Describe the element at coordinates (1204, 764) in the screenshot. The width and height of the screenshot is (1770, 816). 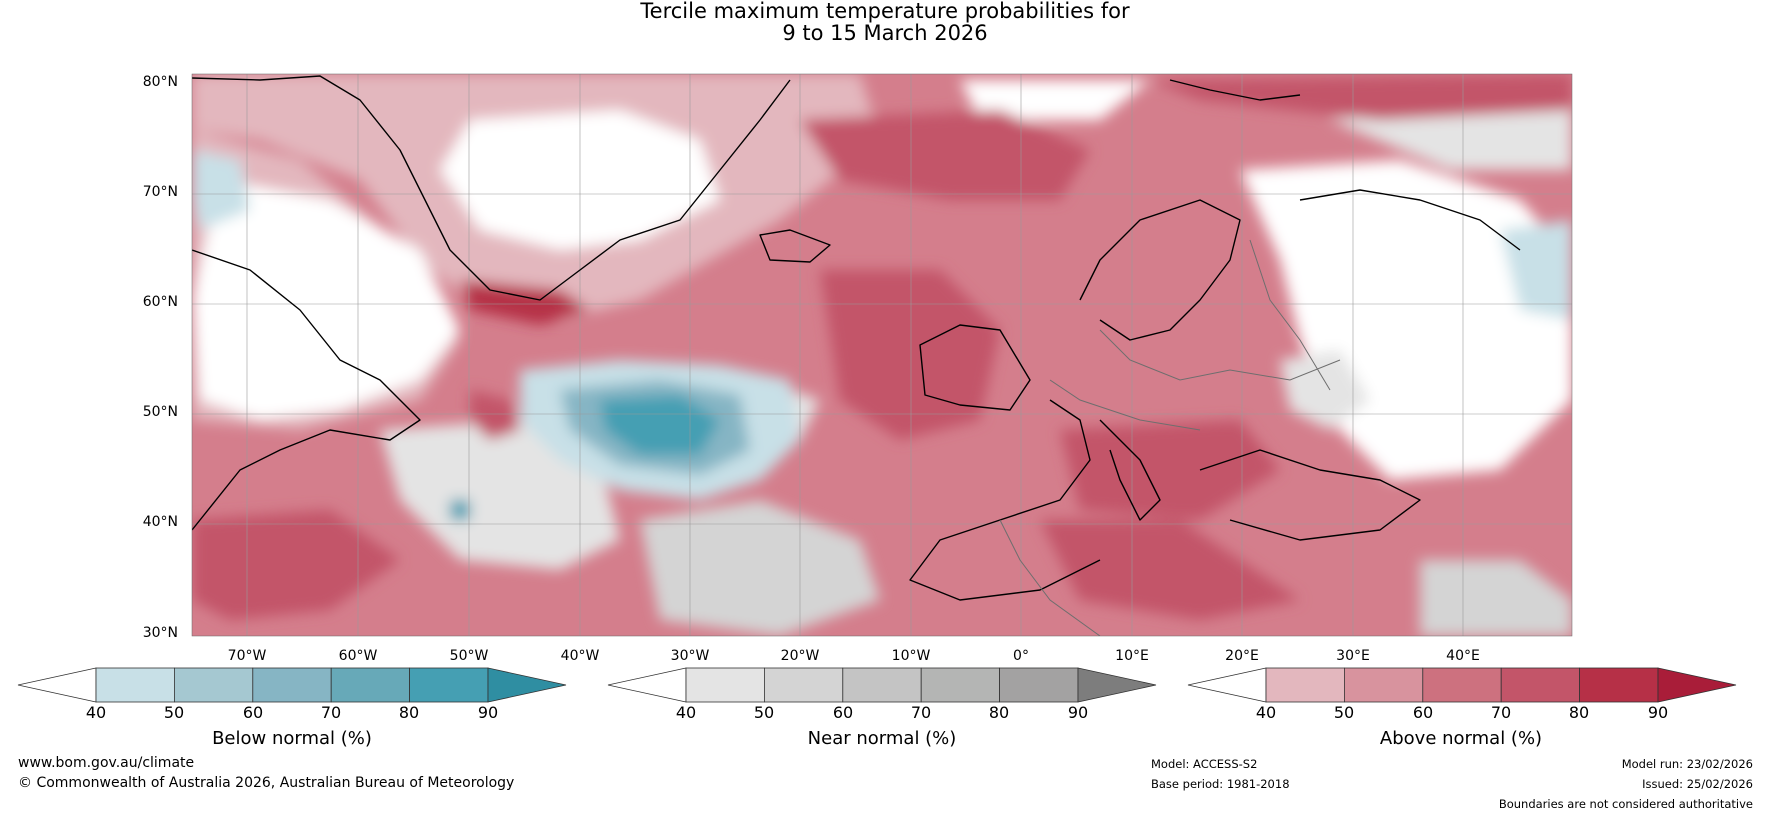
I see `footer-model: Model: ACCESS-S2` at that location.